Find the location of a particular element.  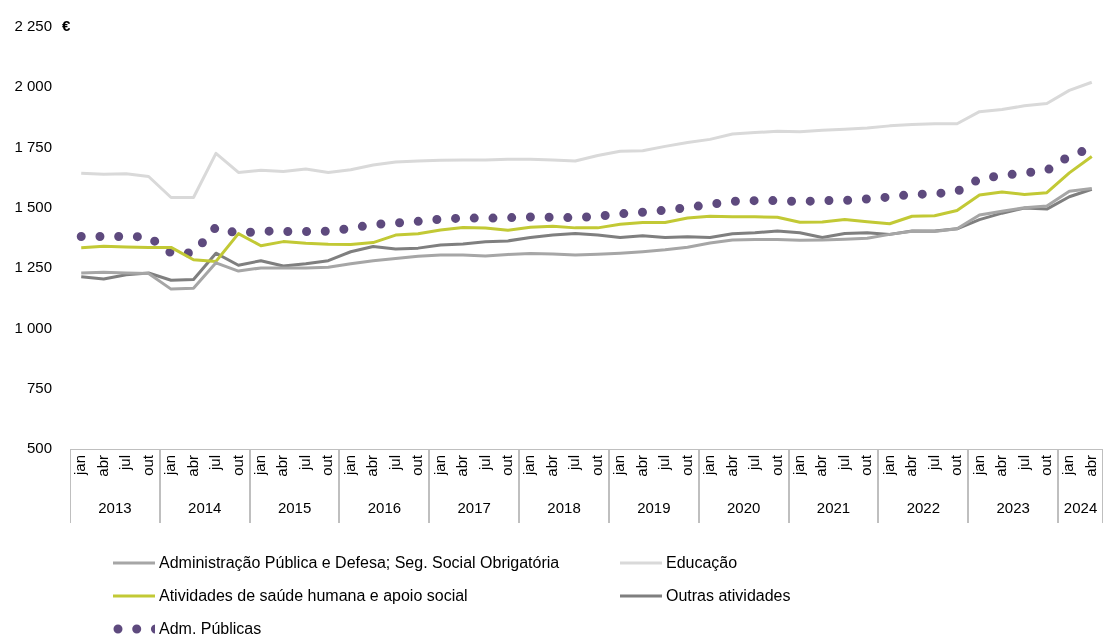

text: 2015 is located at coordinates (294, 508).